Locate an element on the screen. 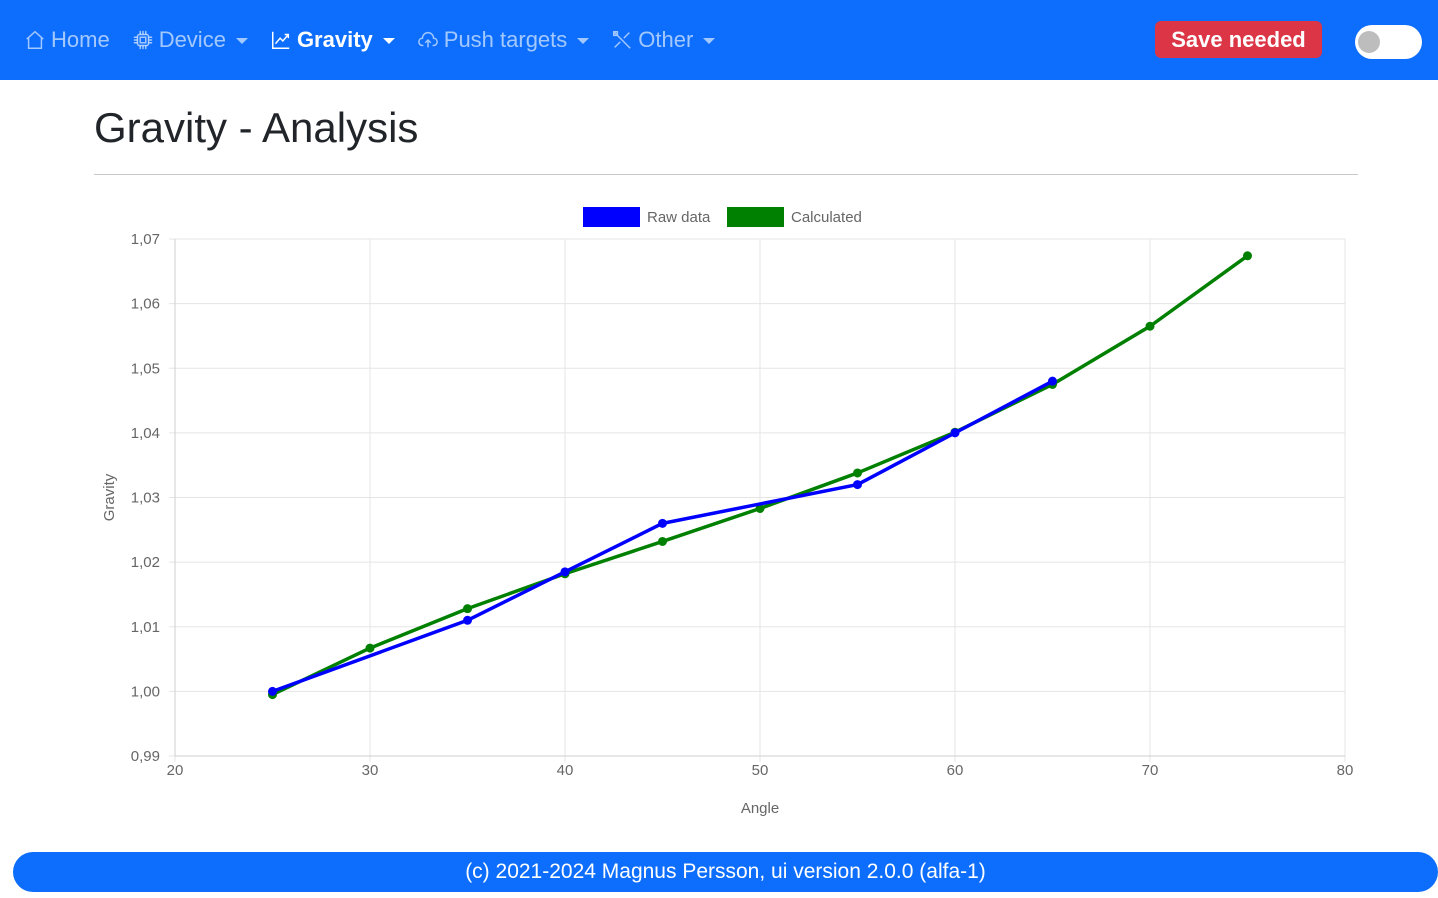 The image size is (1438, 898). toggle-knob is located at coordinates (1369, 42).